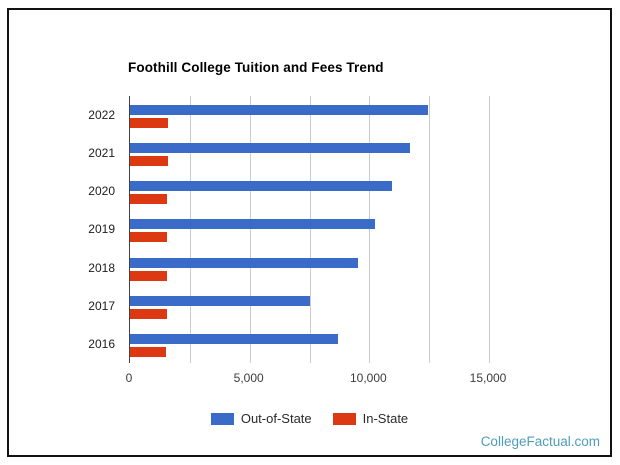  What do you see at coordinates (148, 237) in the screenshot?
I see `bar-in-state-2019` at bounding box center [148, 237].